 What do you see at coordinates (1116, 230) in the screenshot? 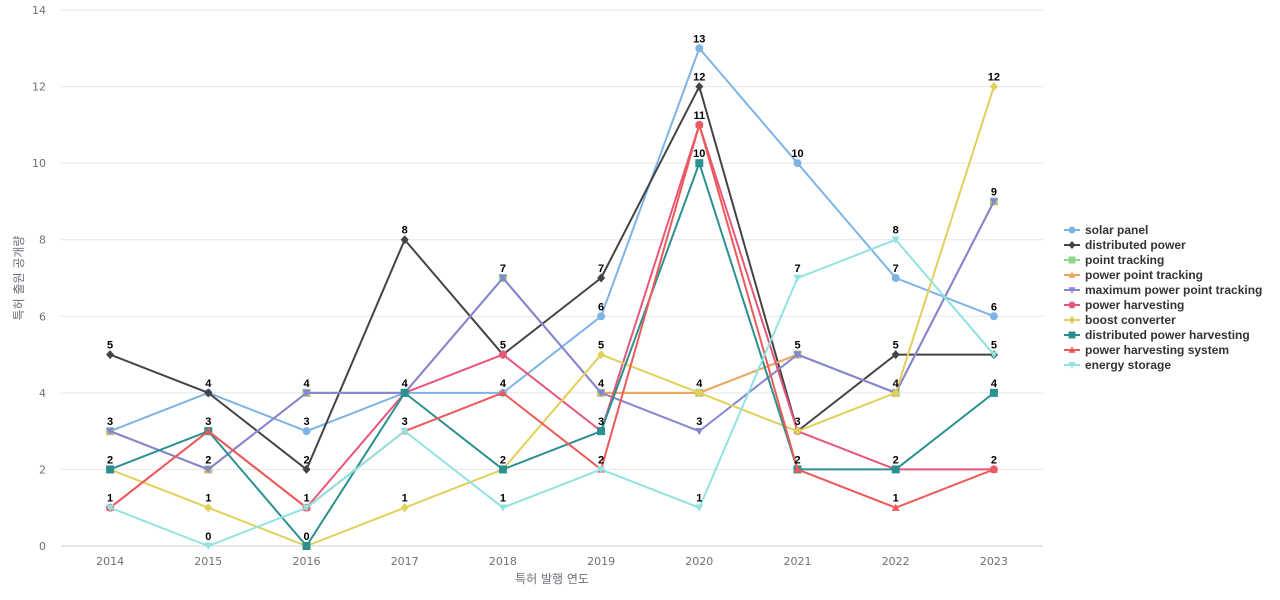
I see `legend-label: solar panel` at bounding box center [1116, 230].